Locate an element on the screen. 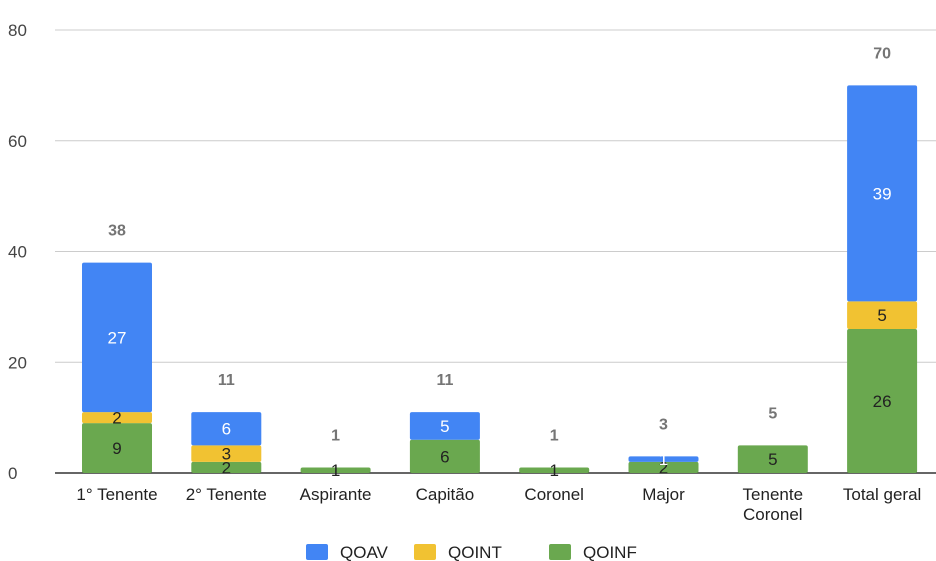 Image resolution: width=936 pixels, height=561 pixels. data-label-qoav: 27 is located at coordinates (117, 337).